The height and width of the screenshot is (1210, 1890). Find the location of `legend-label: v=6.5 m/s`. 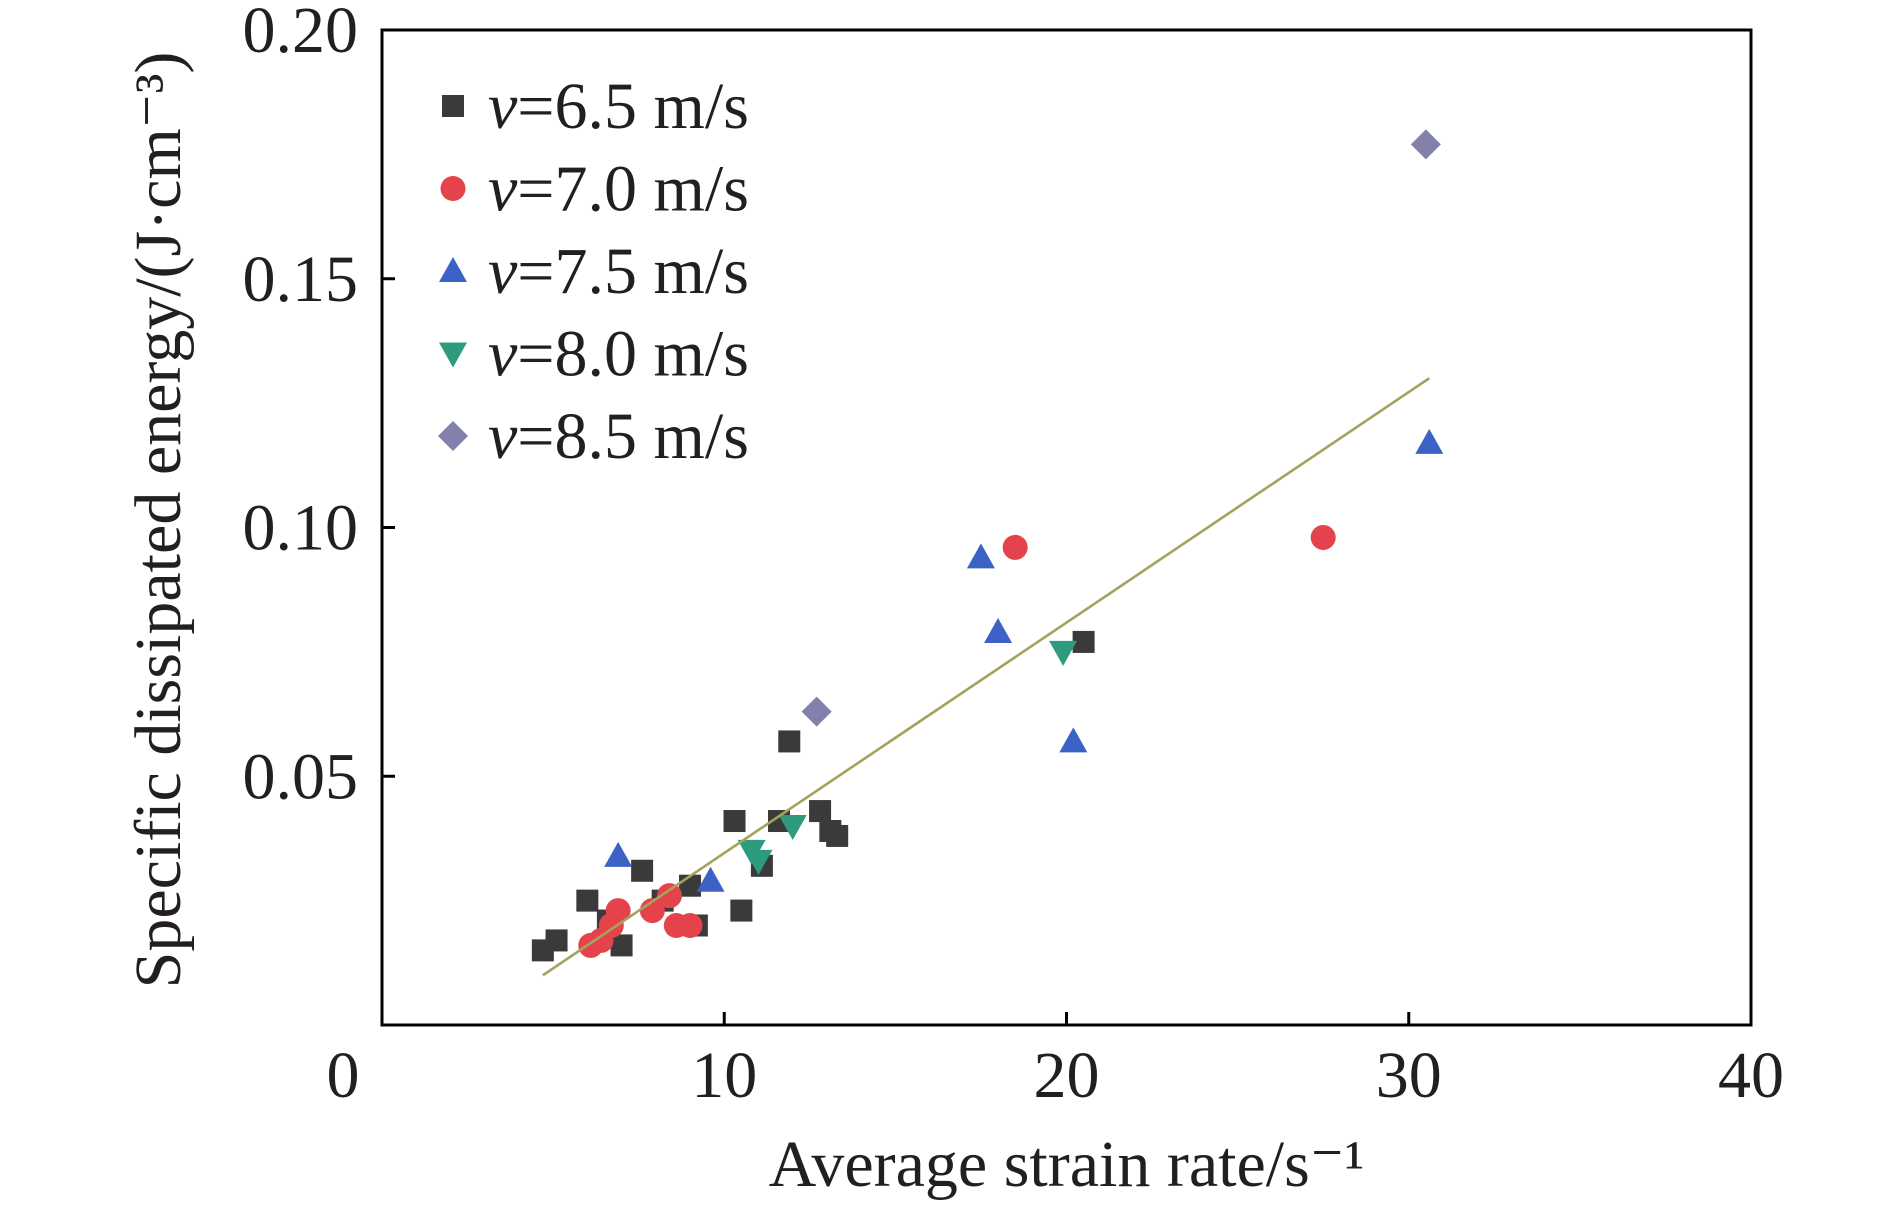

legend-label: v=6.5 m/s is located at coordinates (618, 106).